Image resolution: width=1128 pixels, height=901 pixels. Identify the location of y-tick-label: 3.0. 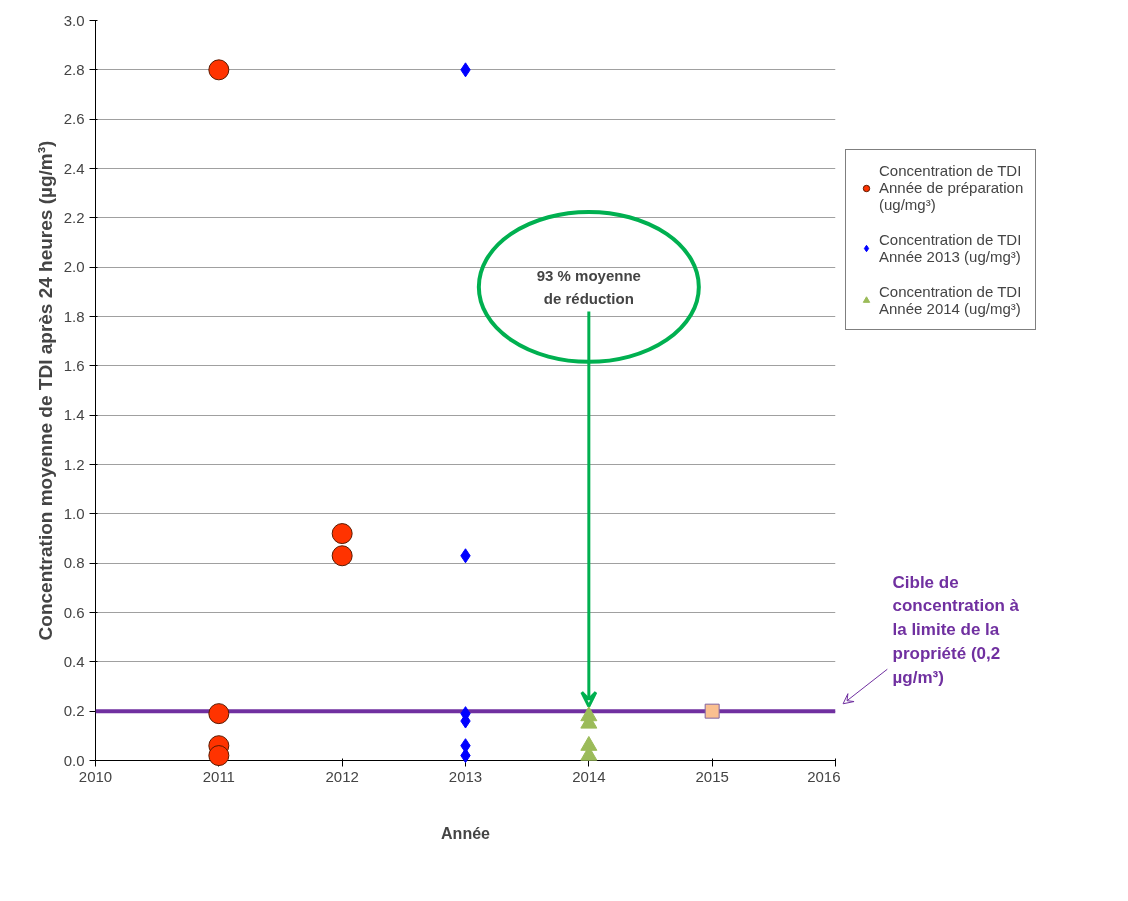
(74, 20).